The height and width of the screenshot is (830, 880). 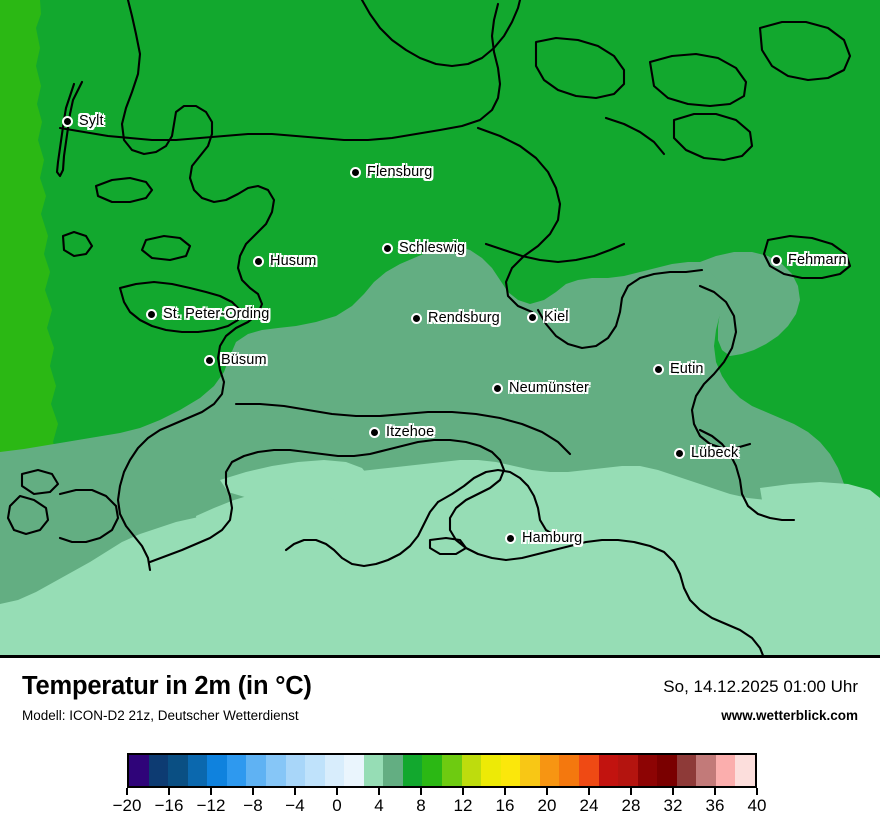 I want to click on city-marker-buesum: Büsum, so click(x=235, y=360).